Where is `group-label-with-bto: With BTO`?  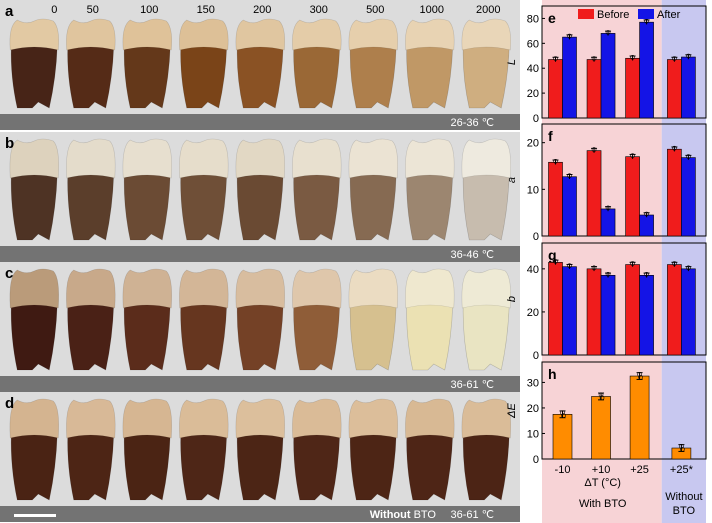 group-label-with-bto: With BTO is located at coordinates (603, 504).